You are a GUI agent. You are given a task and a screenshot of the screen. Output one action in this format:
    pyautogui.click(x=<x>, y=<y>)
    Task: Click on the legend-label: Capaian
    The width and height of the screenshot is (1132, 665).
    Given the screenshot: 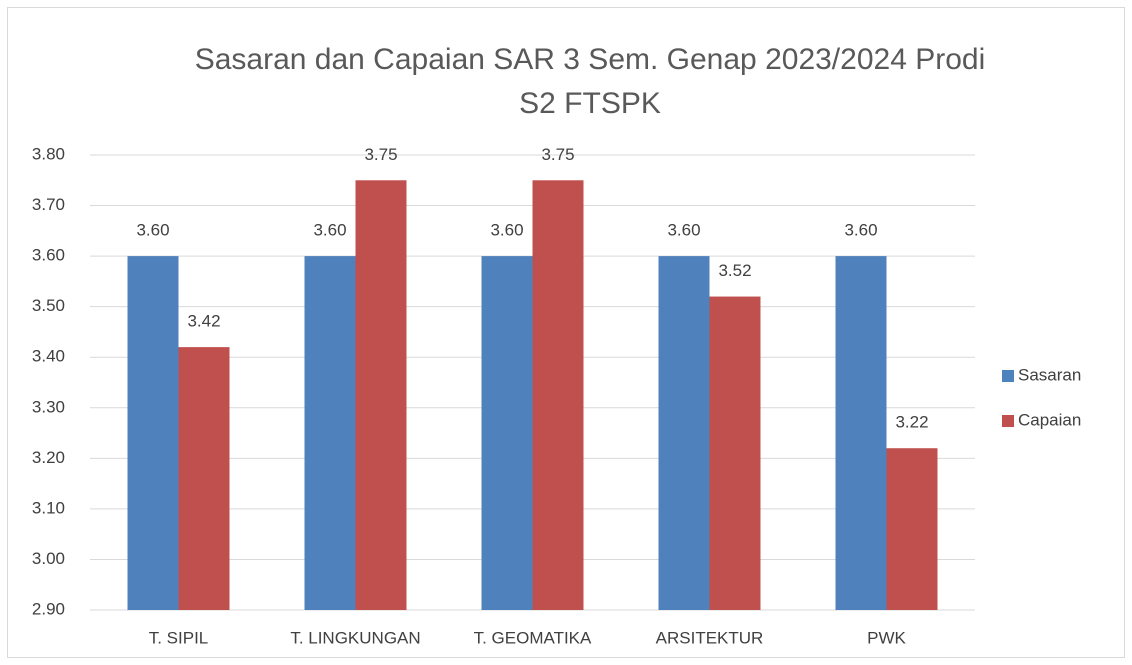 What is the action you would take?
    pyautogui.click(x=1049, y=419)
    